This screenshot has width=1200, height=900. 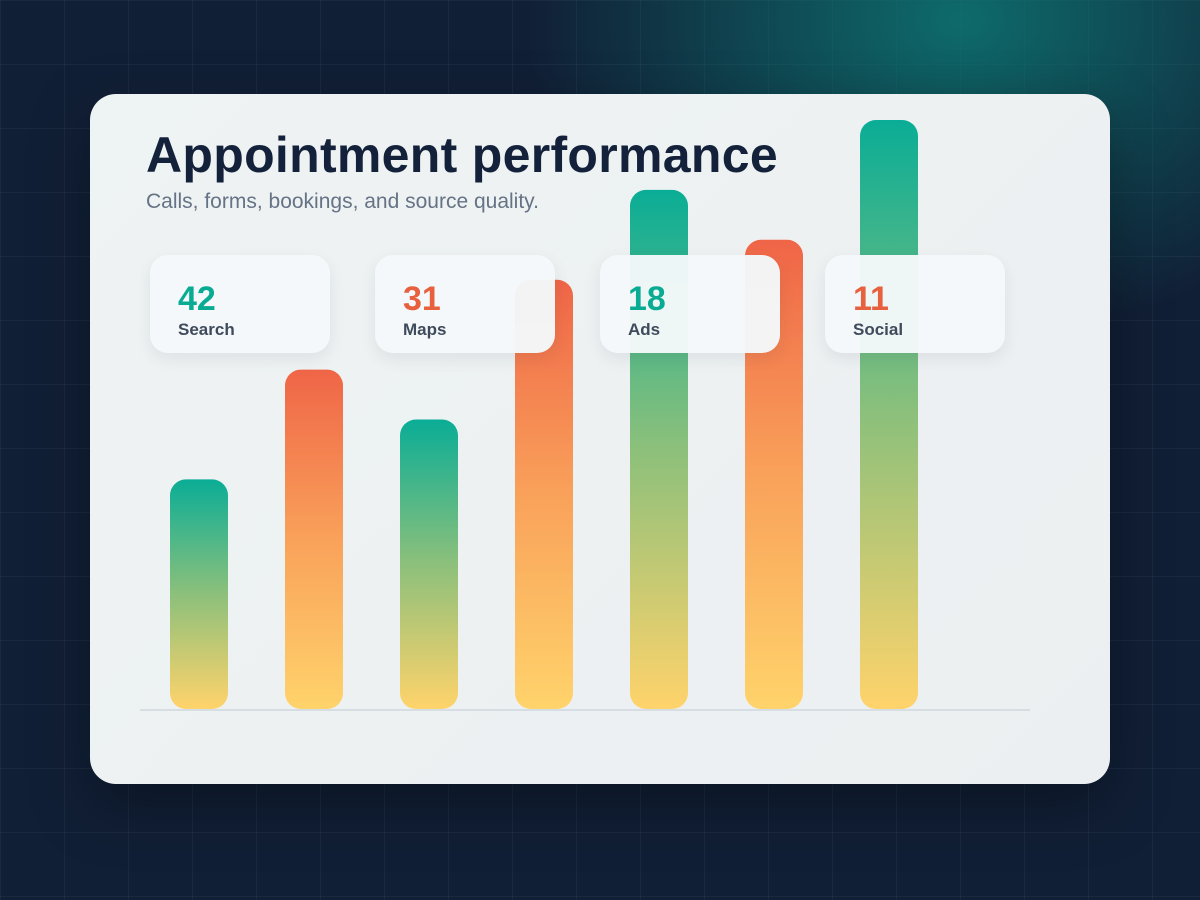 What do you see at coordinates (878, 329) in the screenshot?
I see `stat-label: Social` at bounding box center [878, 329].